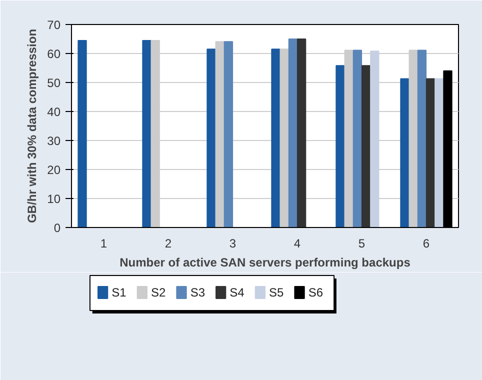 The image size is (482, 380). I want to click on y-tick-label: 40, so click(54, 112).